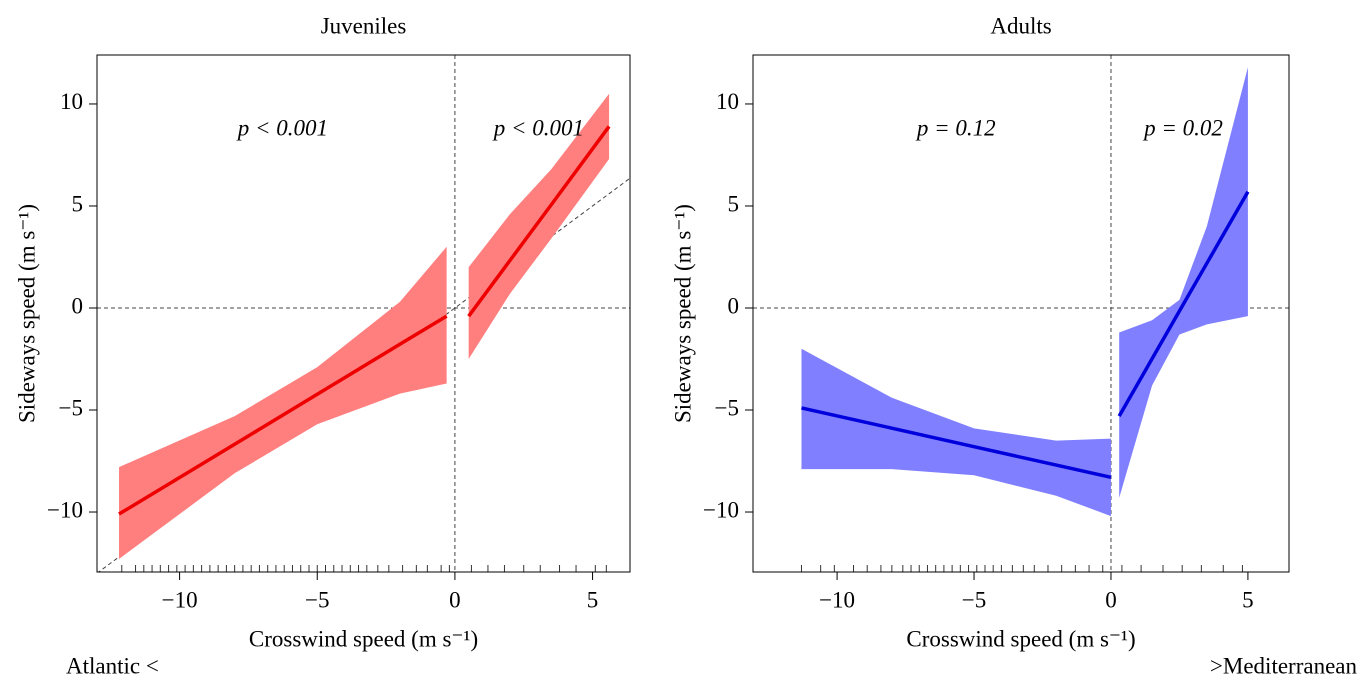  I want to click on panel-title: Adults, so click(1020, 25).